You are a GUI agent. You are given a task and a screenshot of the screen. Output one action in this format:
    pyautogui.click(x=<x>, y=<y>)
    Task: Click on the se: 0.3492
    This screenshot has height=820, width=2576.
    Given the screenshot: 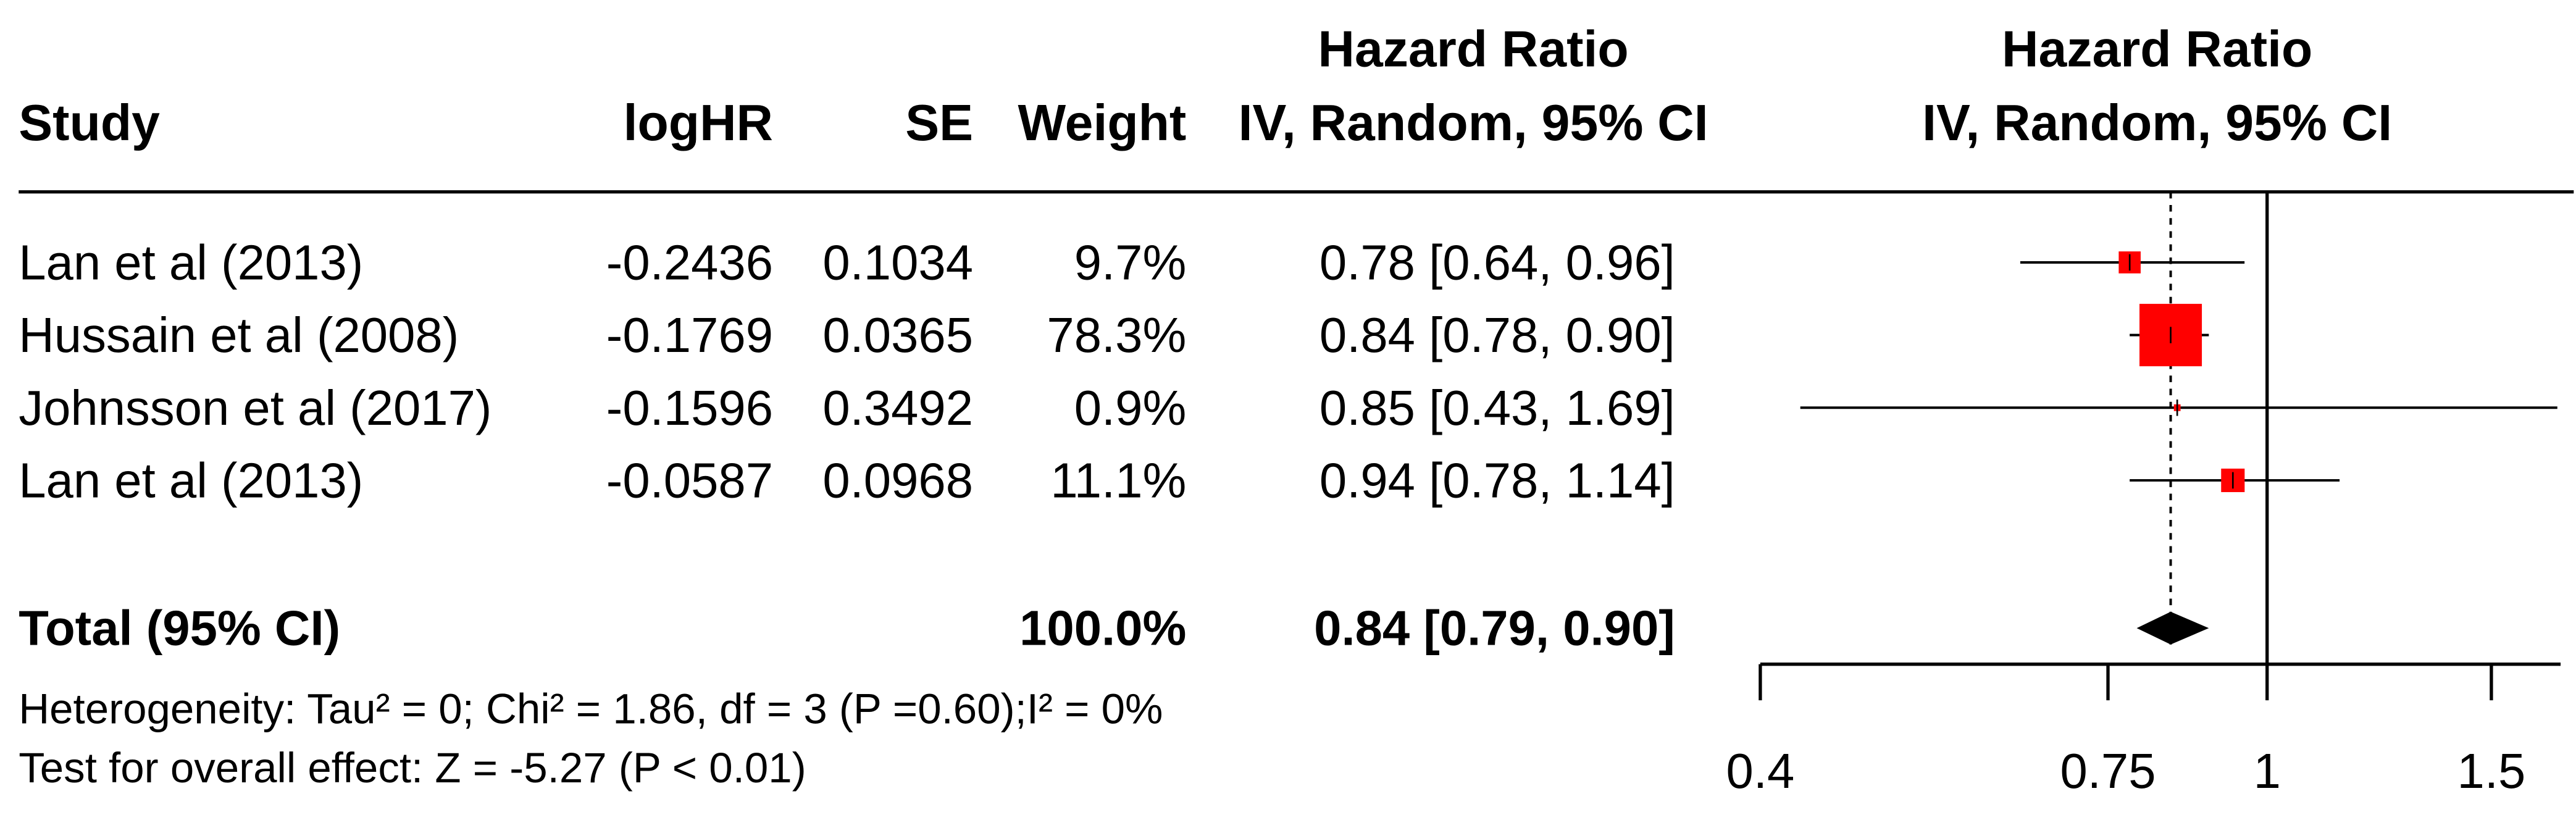 What is the action you would take?
    pyautogui.click(x=897, y=408)
    